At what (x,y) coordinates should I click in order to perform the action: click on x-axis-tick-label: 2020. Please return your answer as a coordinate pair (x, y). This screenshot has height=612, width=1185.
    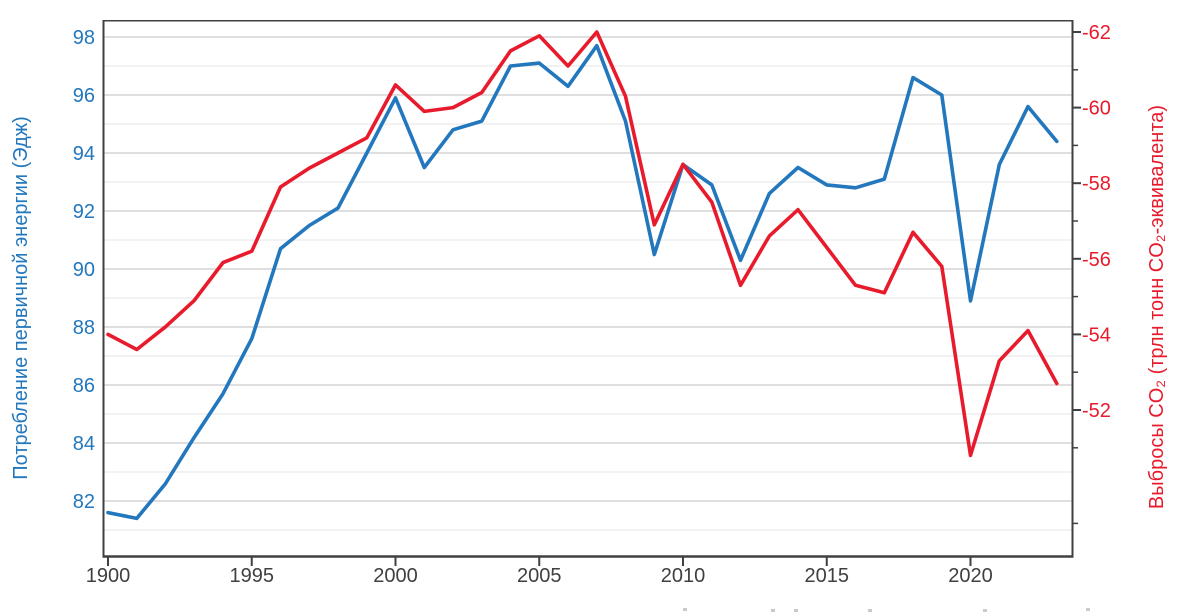
    Looking at the image, I should click on (970, 576).